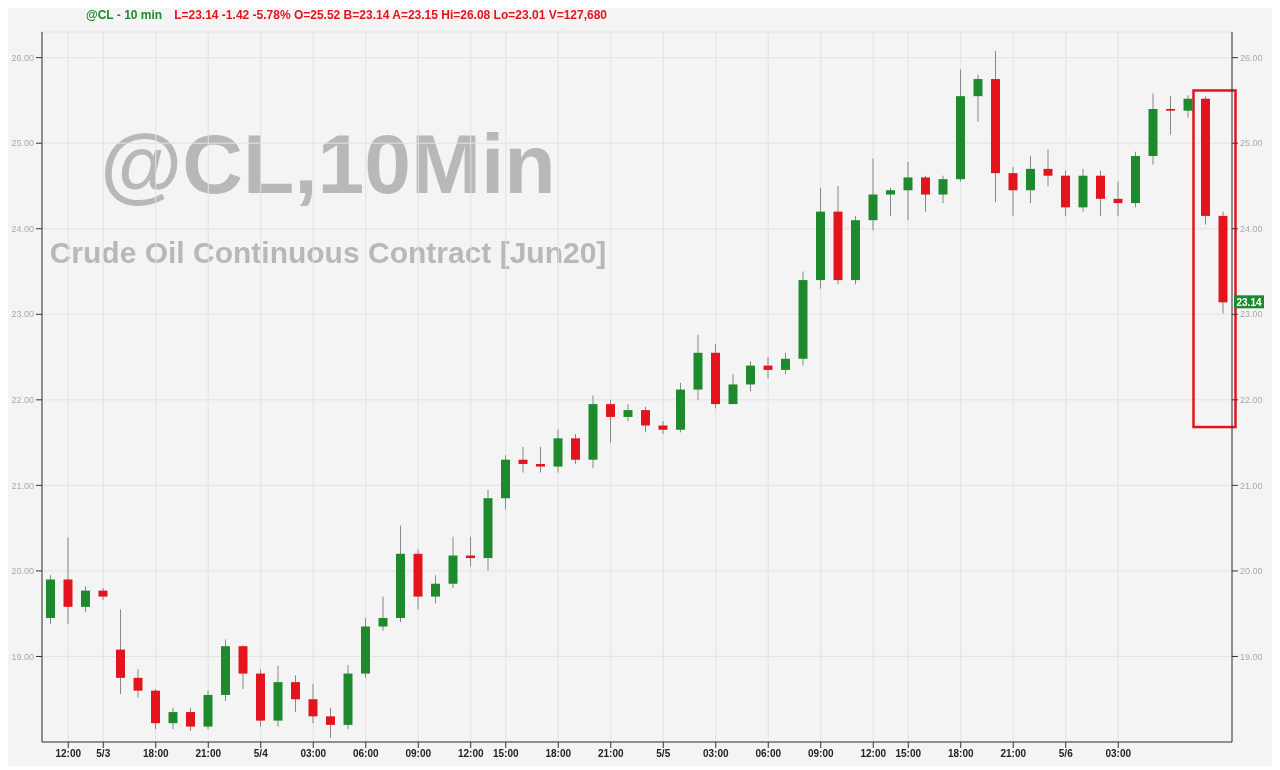 This screenshot has height=770, width=1280. What do you see at coordinates (22, 314) in the screenshot?
I see `y-tick-label: 23.00` at bounding box center [22, 314].